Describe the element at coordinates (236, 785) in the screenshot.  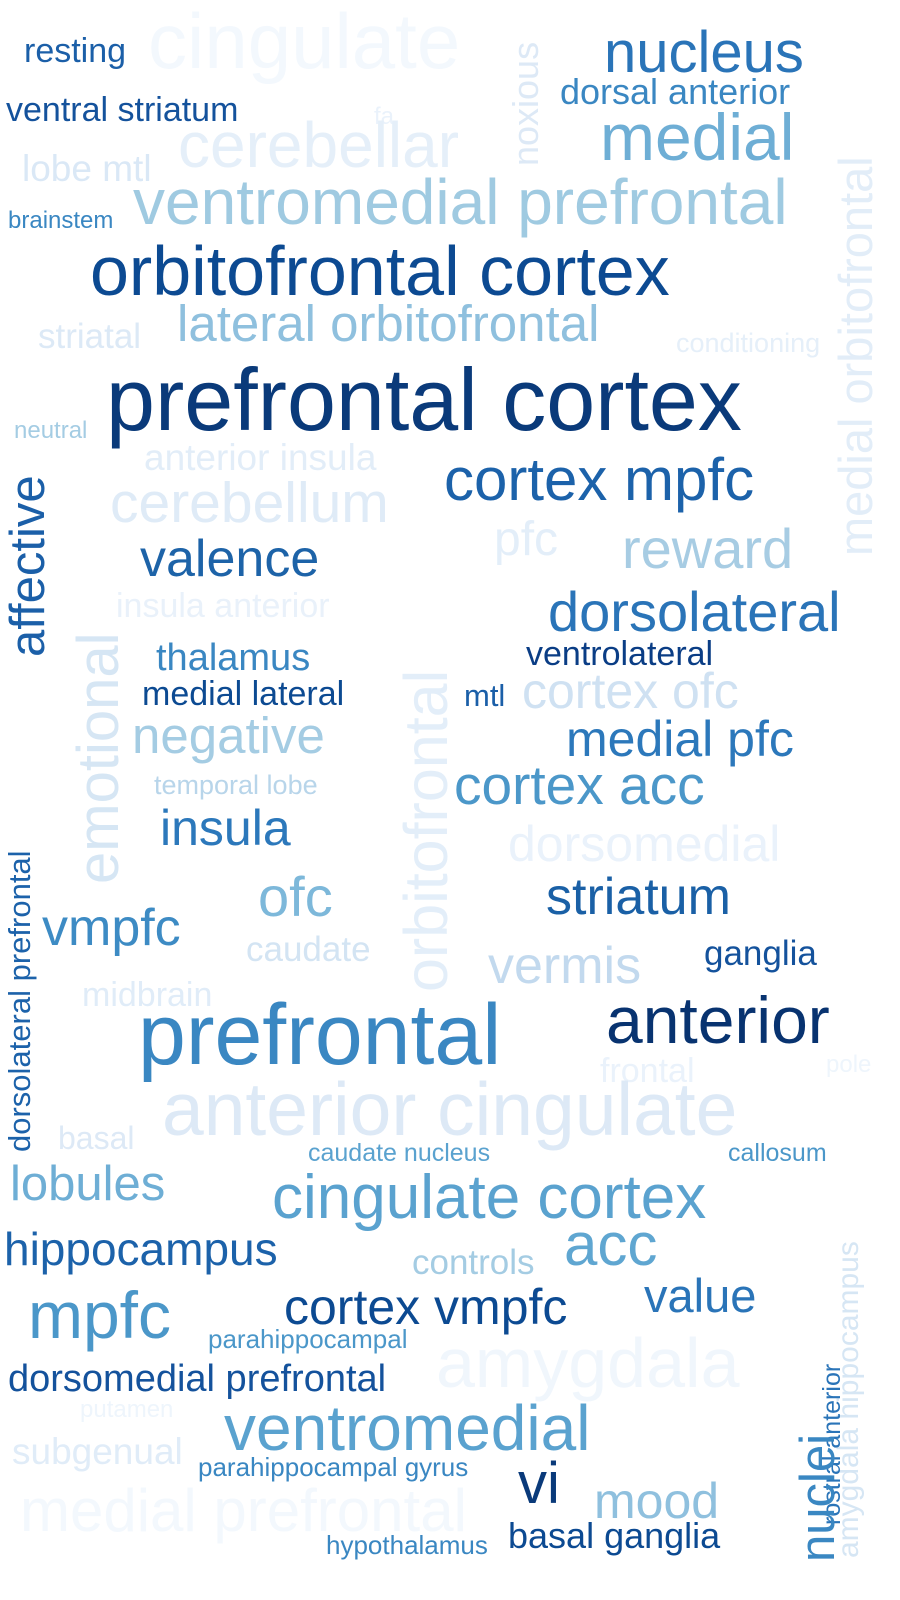
I see `word-temporal-lobe: temporal lobe` at that location.